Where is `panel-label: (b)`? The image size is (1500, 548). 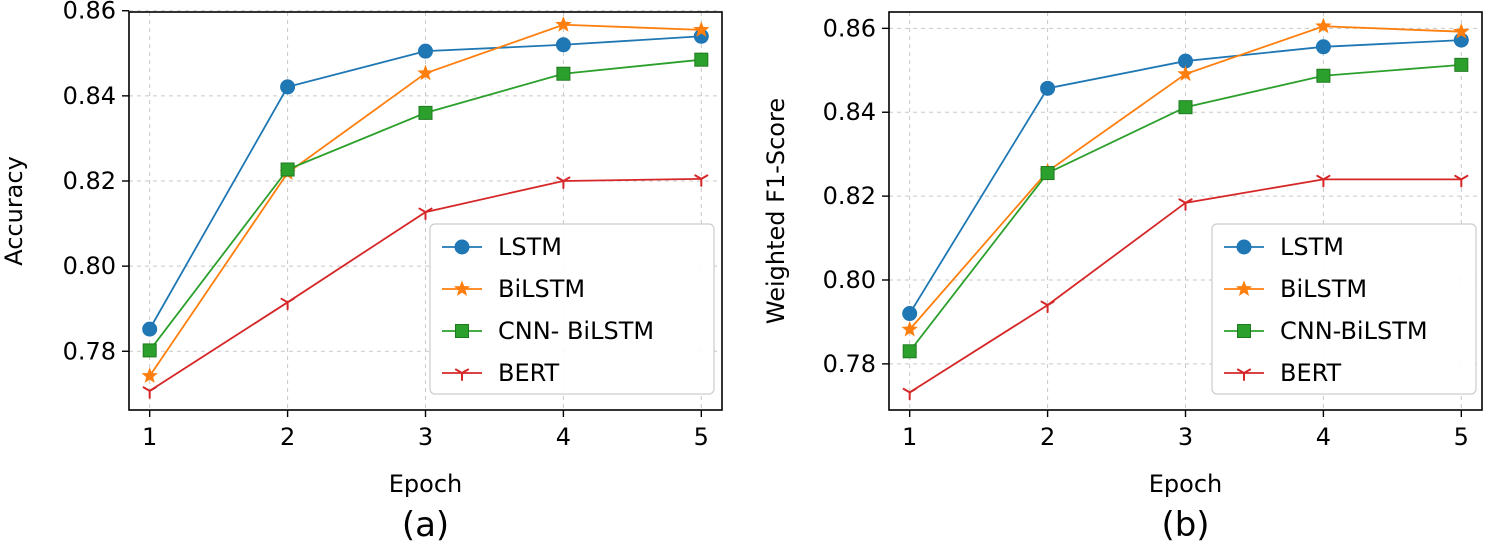 panel-label: (b) is located at coordinates (1185, 525).